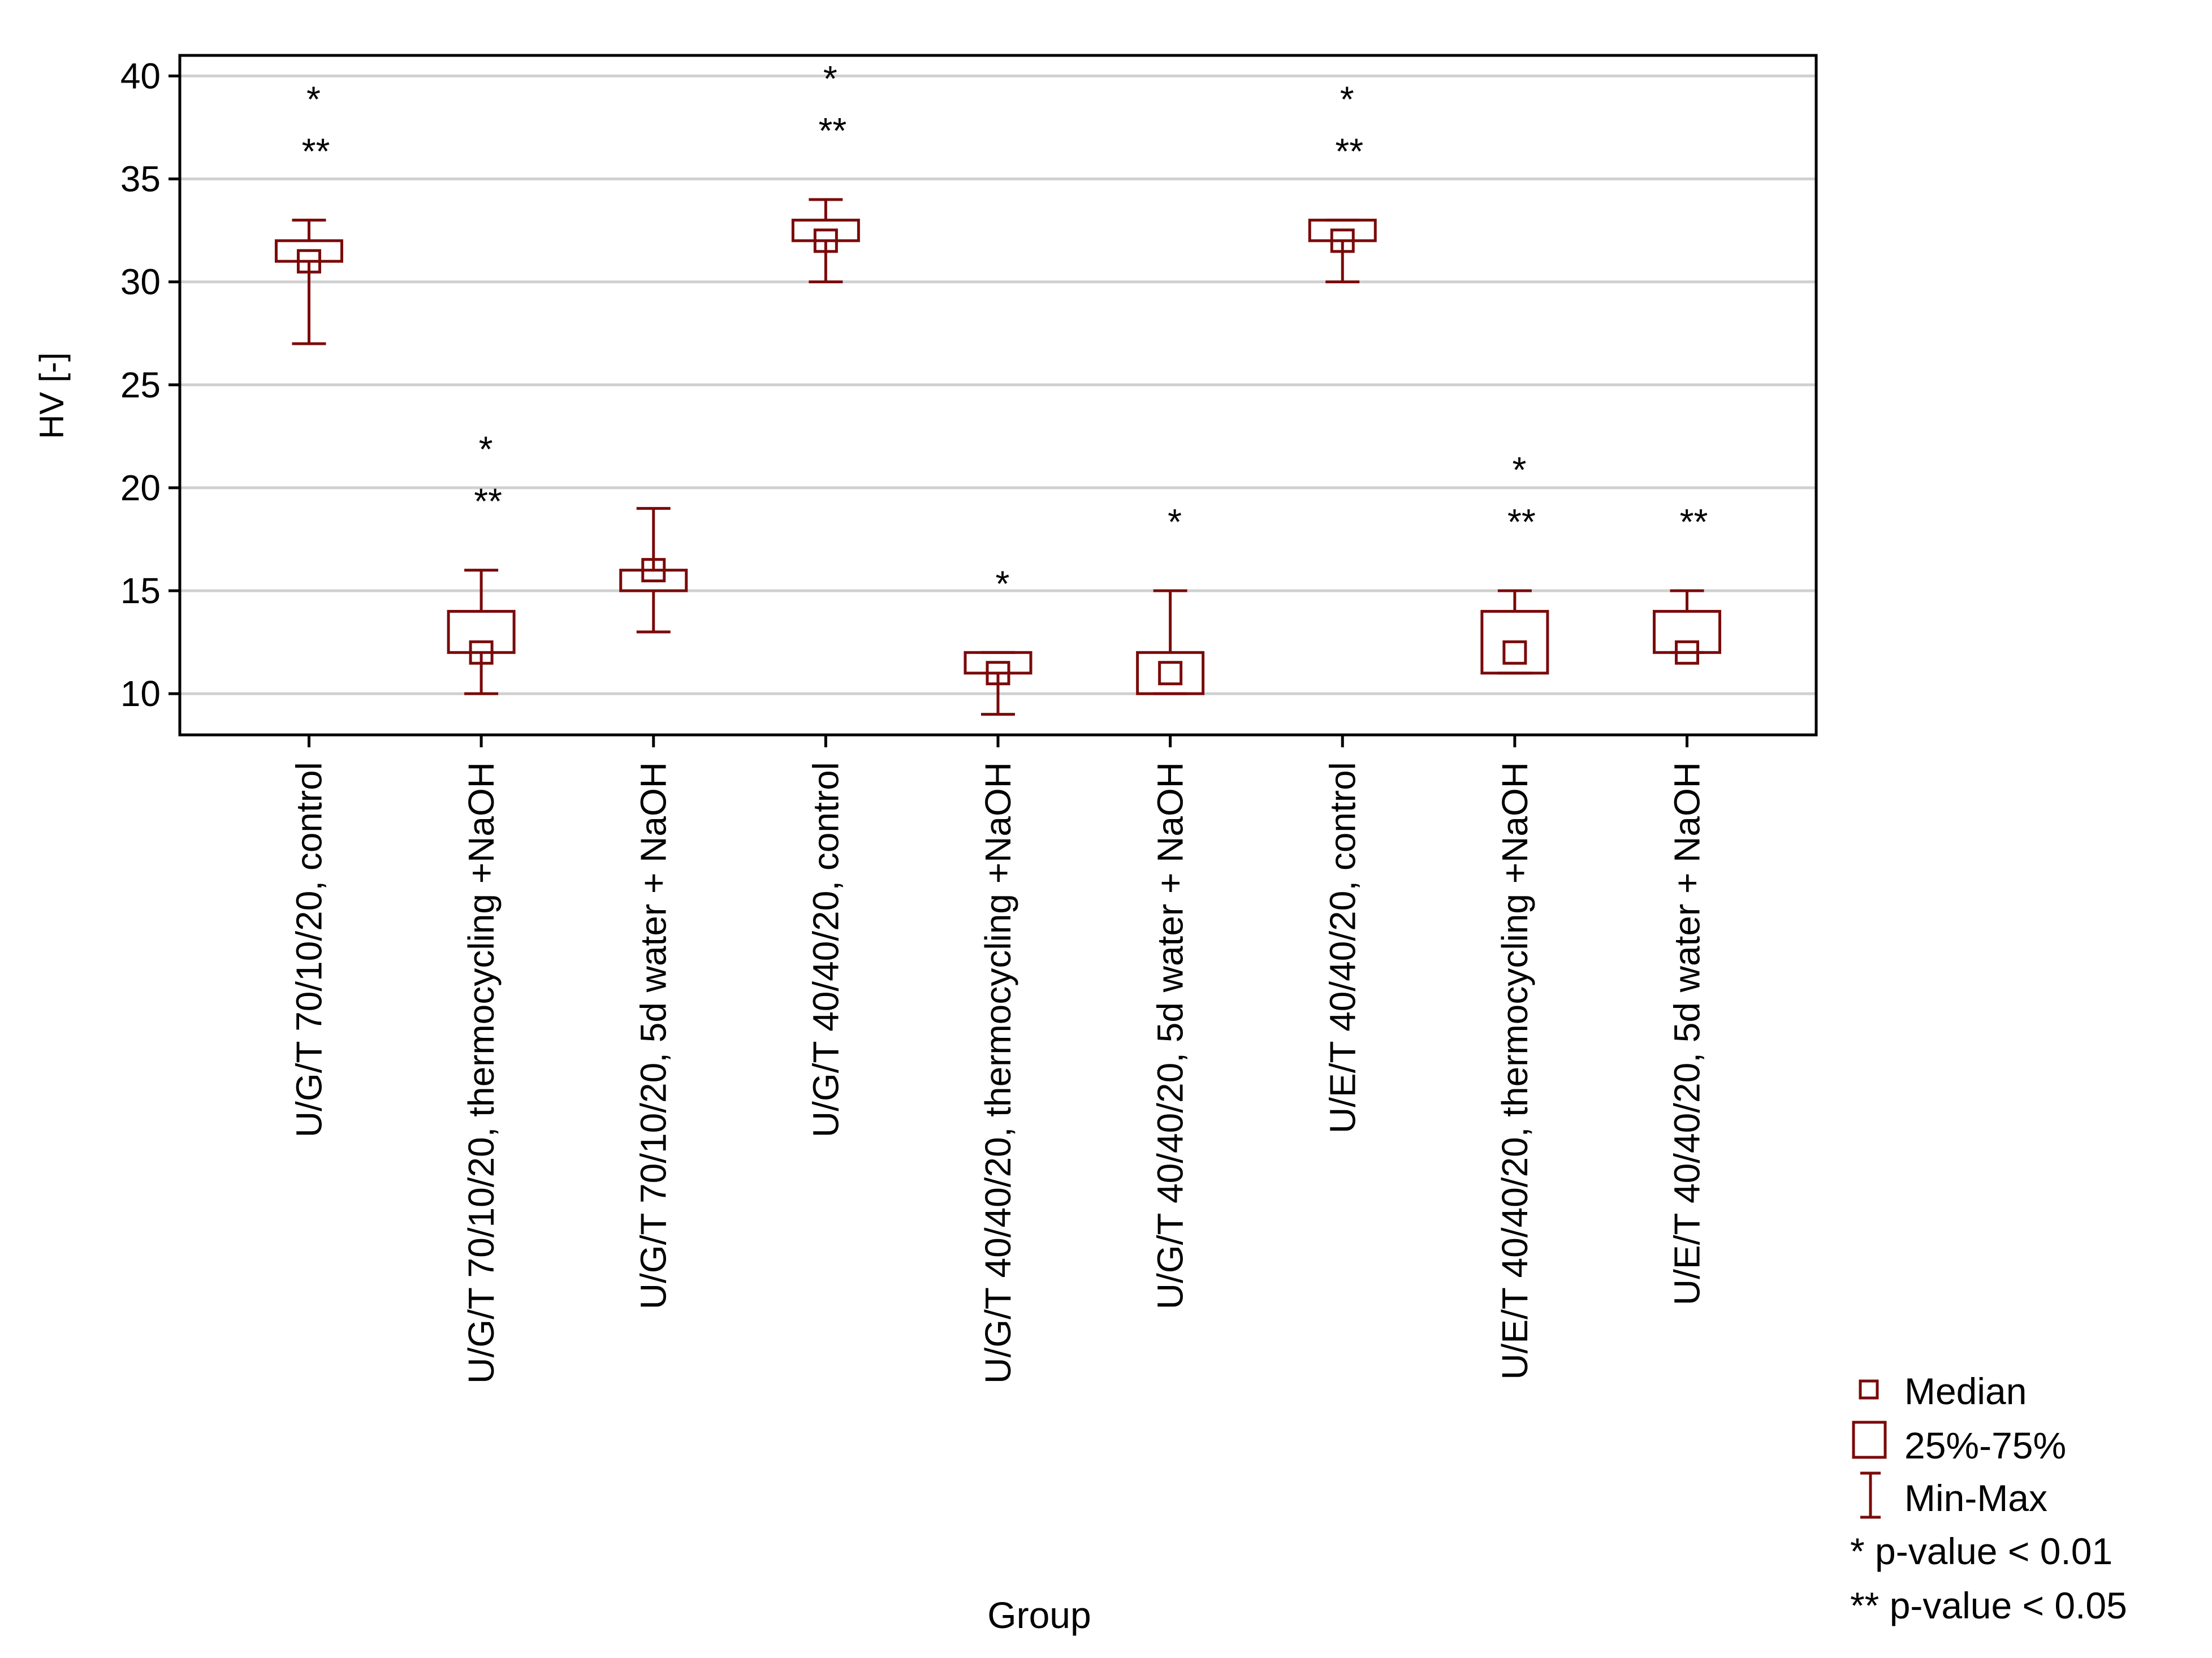 This screenshot has height=1658, width=2212. What do you see at coordinates (1687, 1033) in the screenshot?
I see `x-tick-label: U/E/T 40/40/20, 5d water + NaOH` at bounding box center [1687, 1033].